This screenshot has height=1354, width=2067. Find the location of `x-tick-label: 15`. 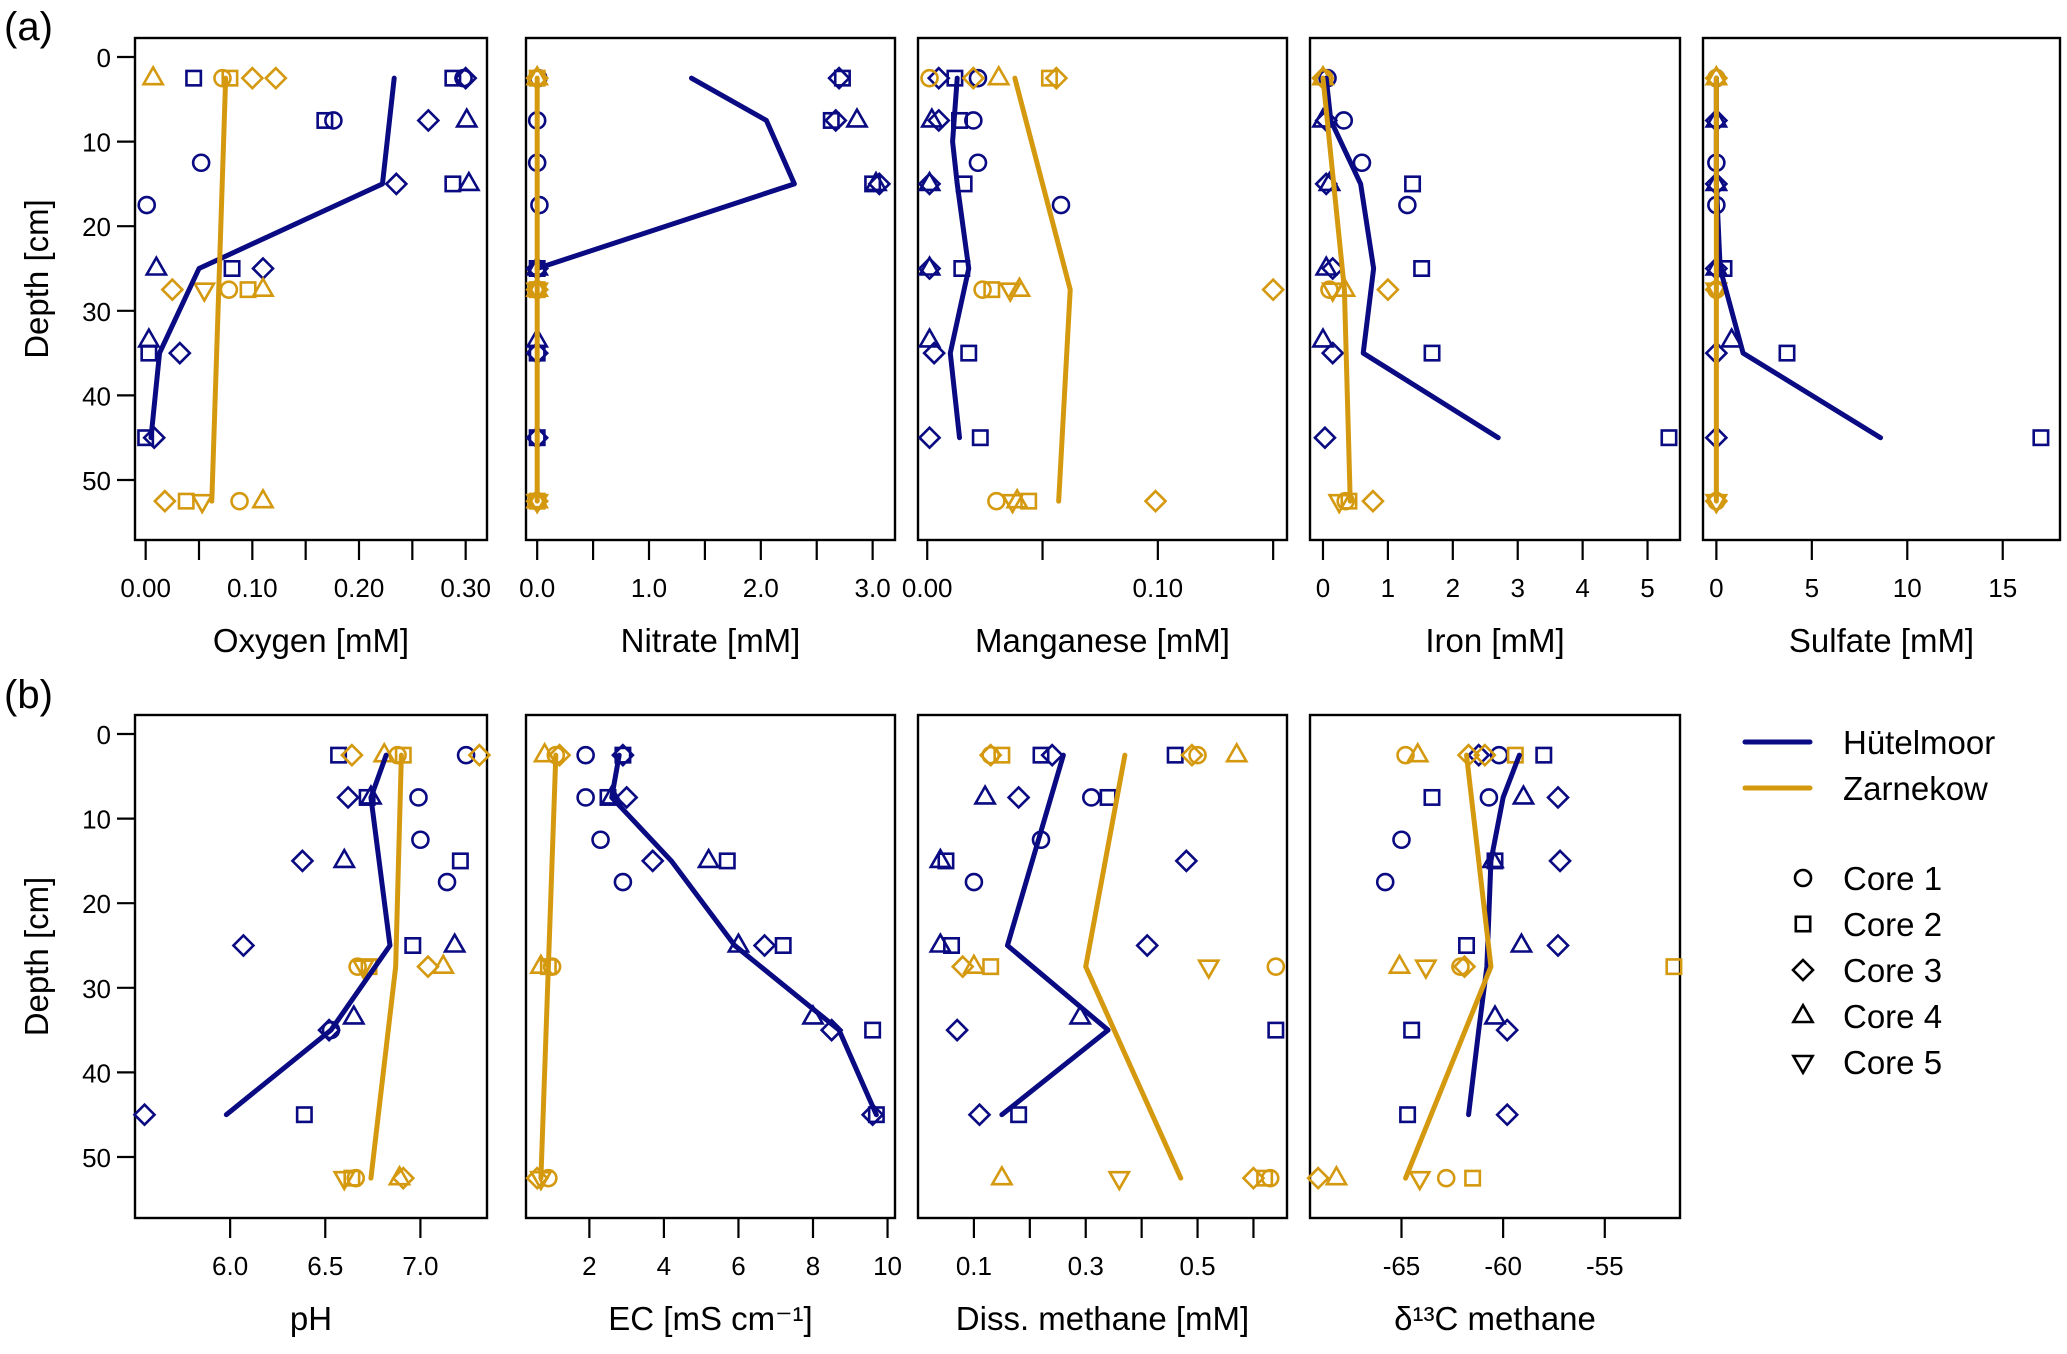

x-tick-label: 15 is located at coordinates (2002, 588).